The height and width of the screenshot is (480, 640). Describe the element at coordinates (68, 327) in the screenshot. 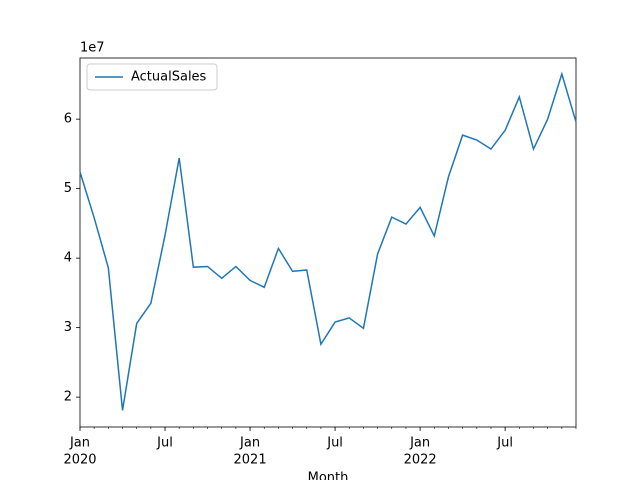

I see `y-tick-label: 3` at that location.